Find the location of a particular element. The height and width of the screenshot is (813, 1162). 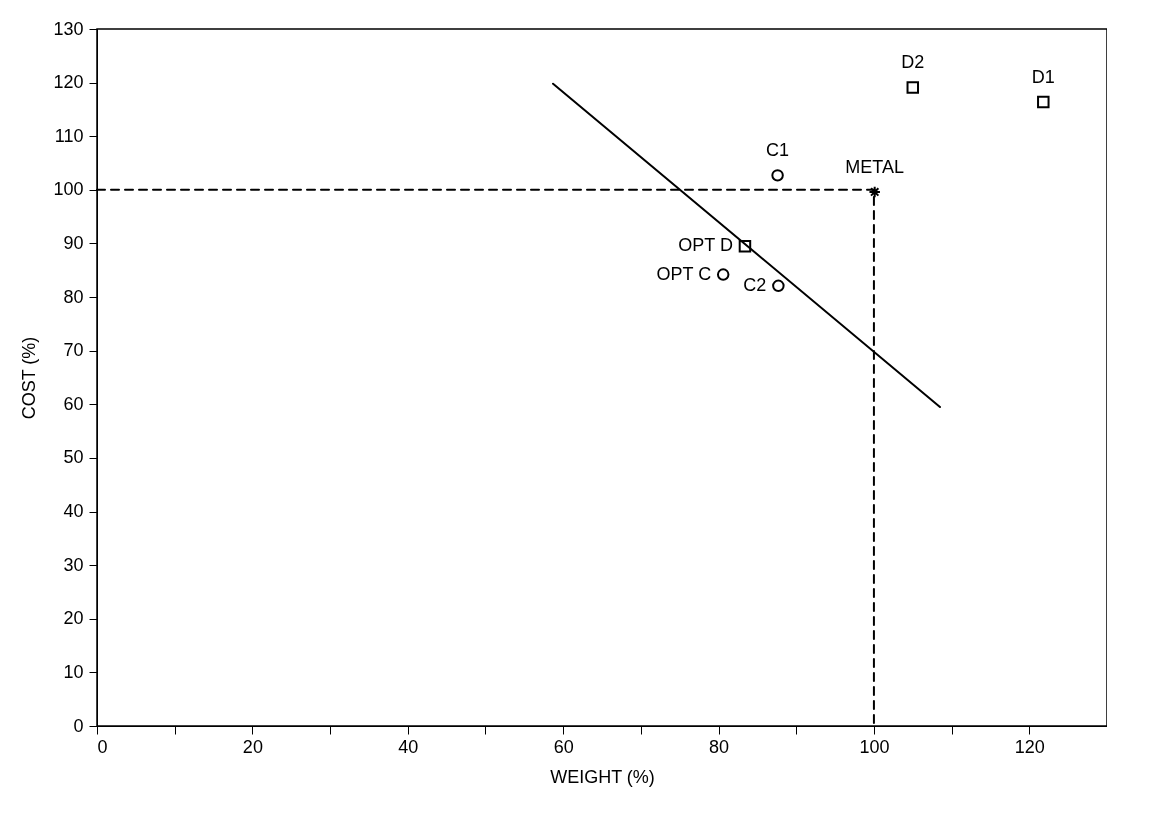

annotation: OPT D is located at coordinates (705, 245).